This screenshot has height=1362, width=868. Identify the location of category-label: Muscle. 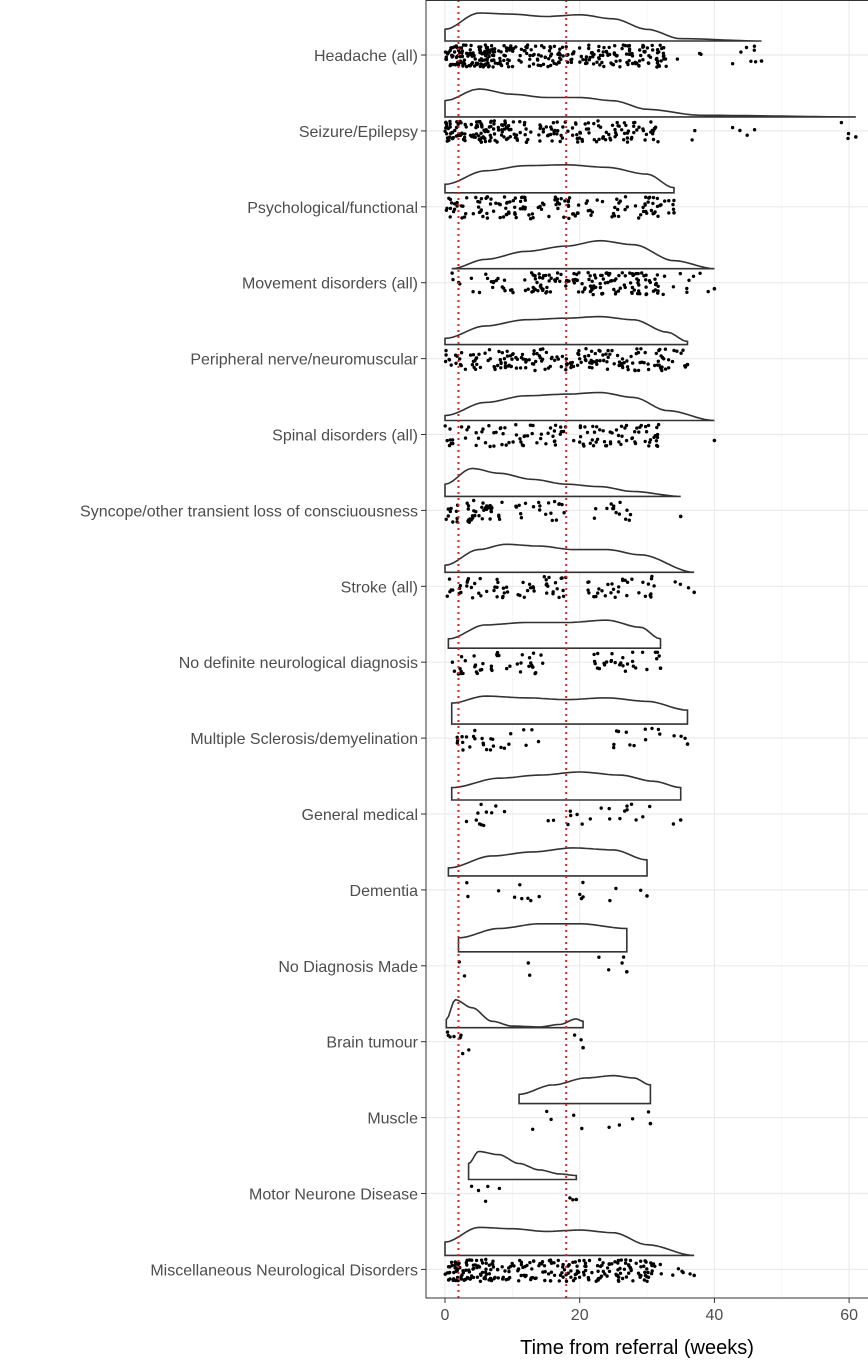
(392, 1119).